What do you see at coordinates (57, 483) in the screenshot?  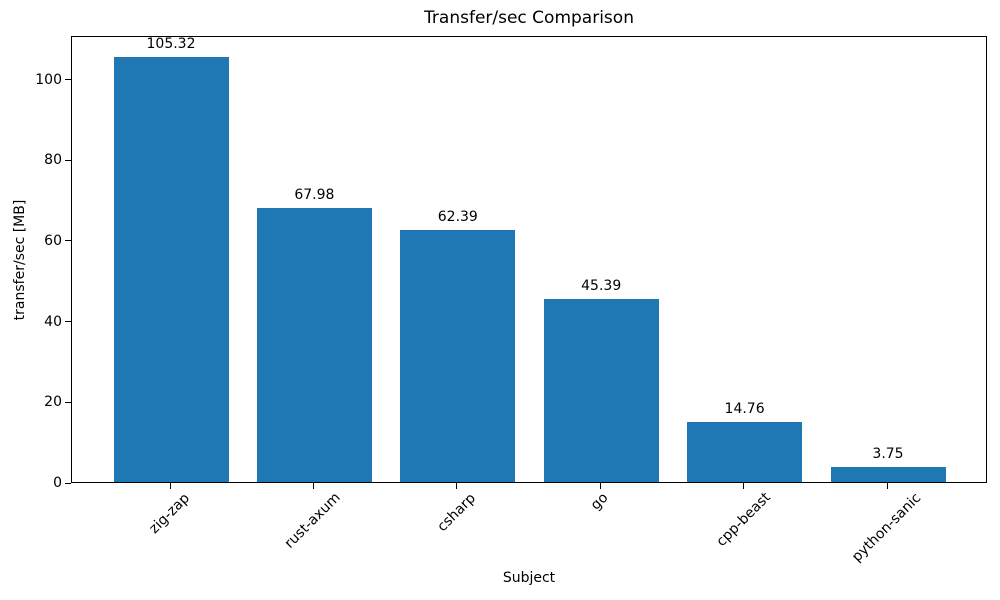 I see `y-tick-label: 0` at bounding box center [57, 483].